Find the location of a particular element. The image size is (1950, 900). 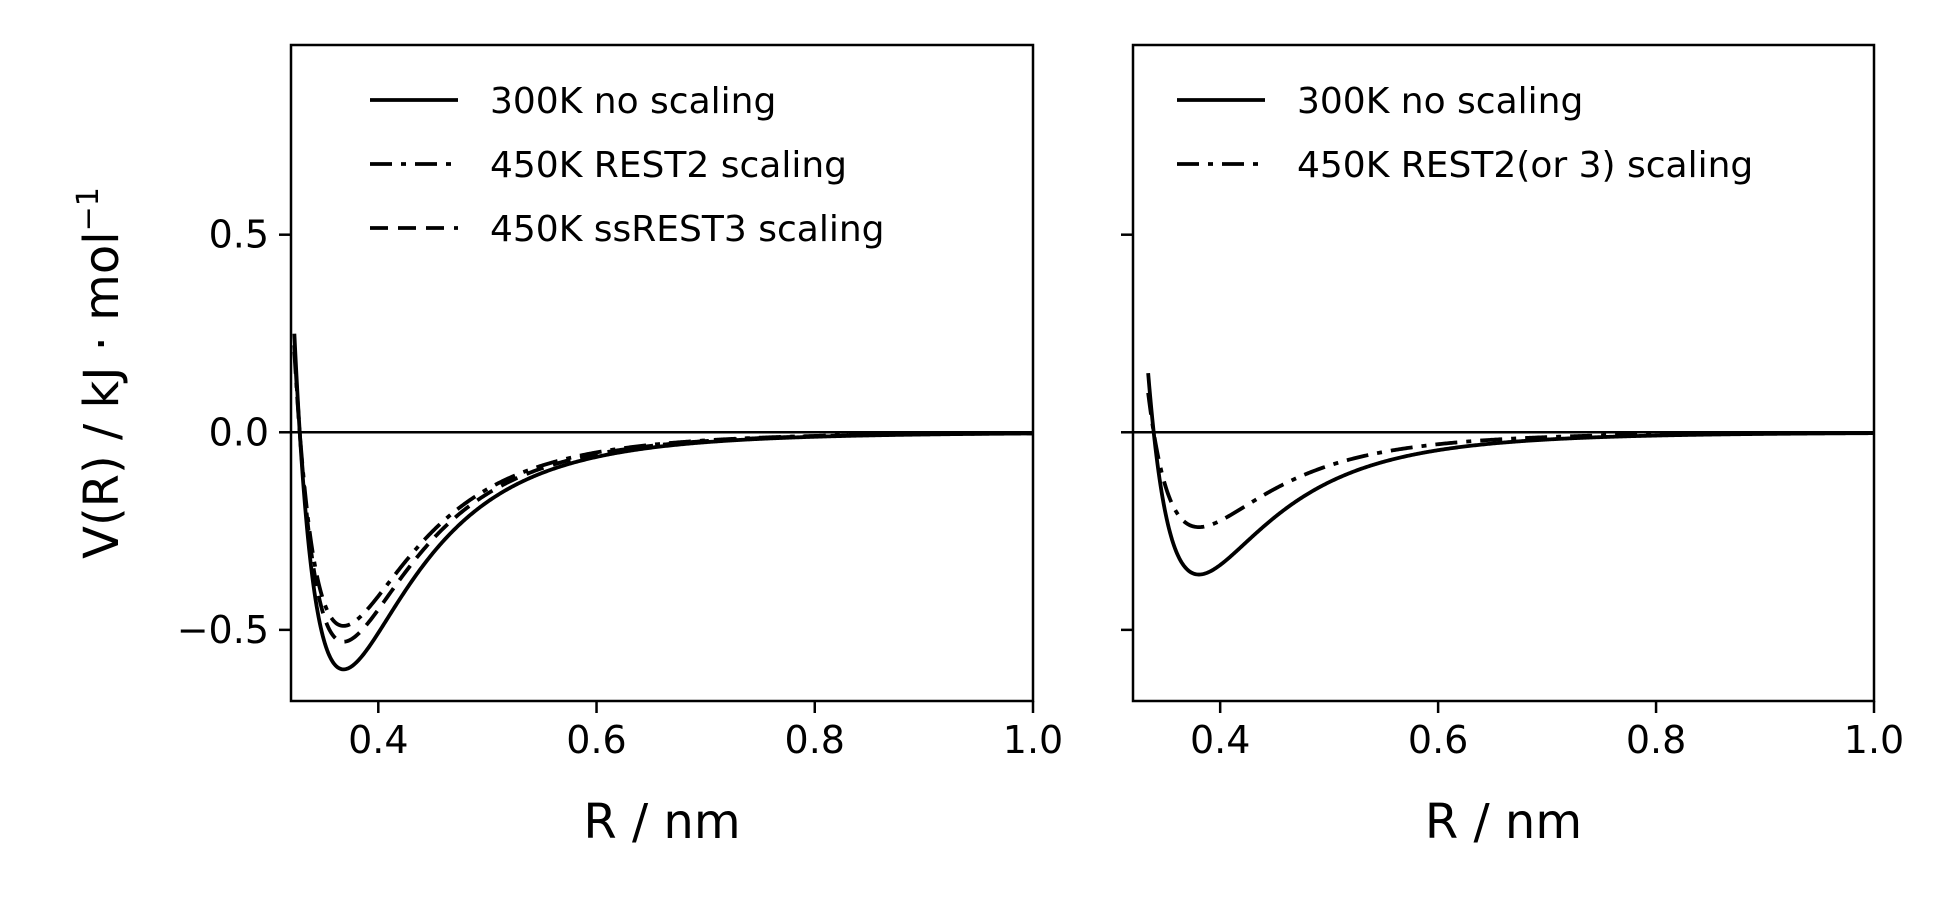

legend-label-2: 450K REST2 scaling is located at coordinates (668, 165).